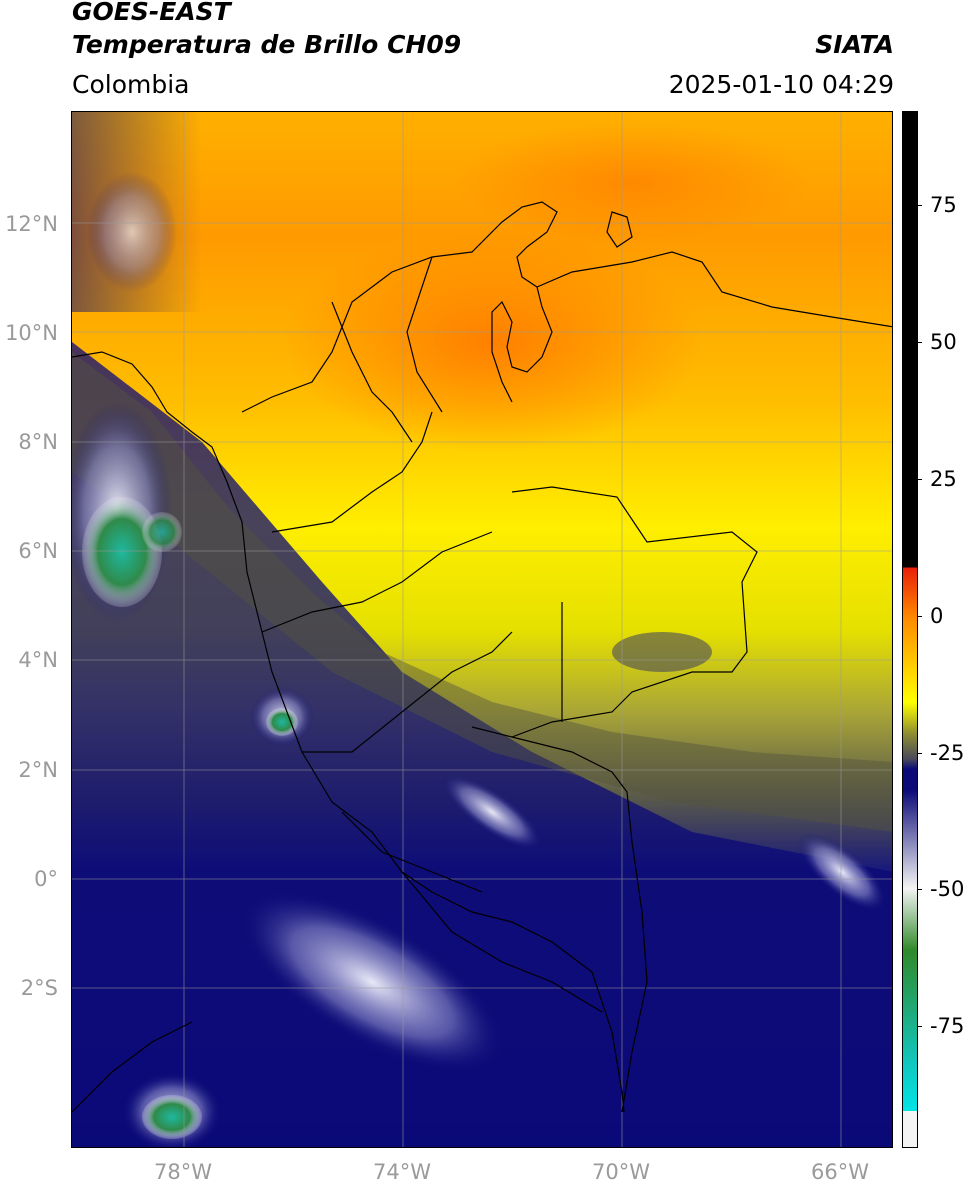 The width and height of the screenshot is (966, 1190). Describe the element at coordinates (38, 660) in the screenshot. I see `lat-label-4n: 4°N` at that location.